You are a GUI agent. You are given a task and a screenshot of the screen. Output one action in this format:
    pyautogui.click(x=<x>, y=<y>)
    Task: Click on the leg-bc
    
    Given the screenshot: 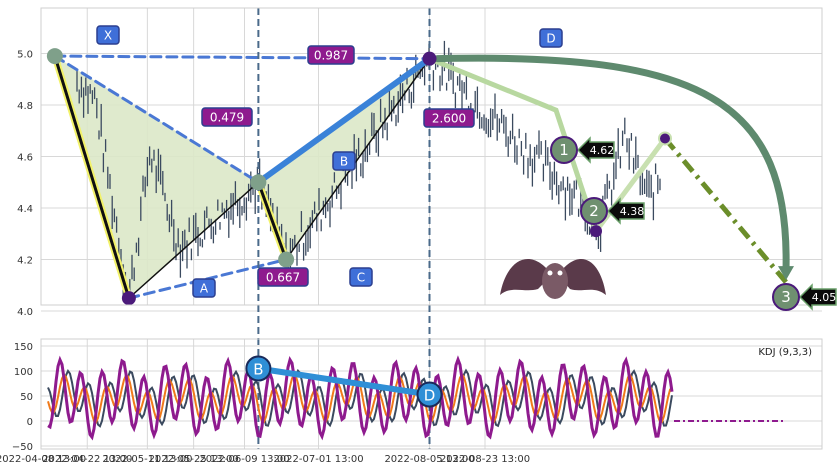 What is the action you would take?
    pyautogui.click(x=272, y=220)
    